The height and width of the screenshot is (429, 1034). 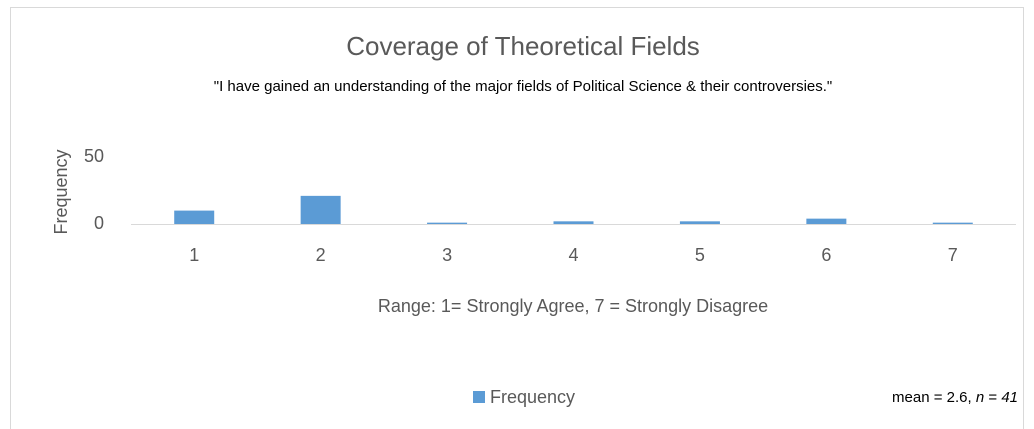 I want to click on annotation-part: =, so click(x=992, y=397).